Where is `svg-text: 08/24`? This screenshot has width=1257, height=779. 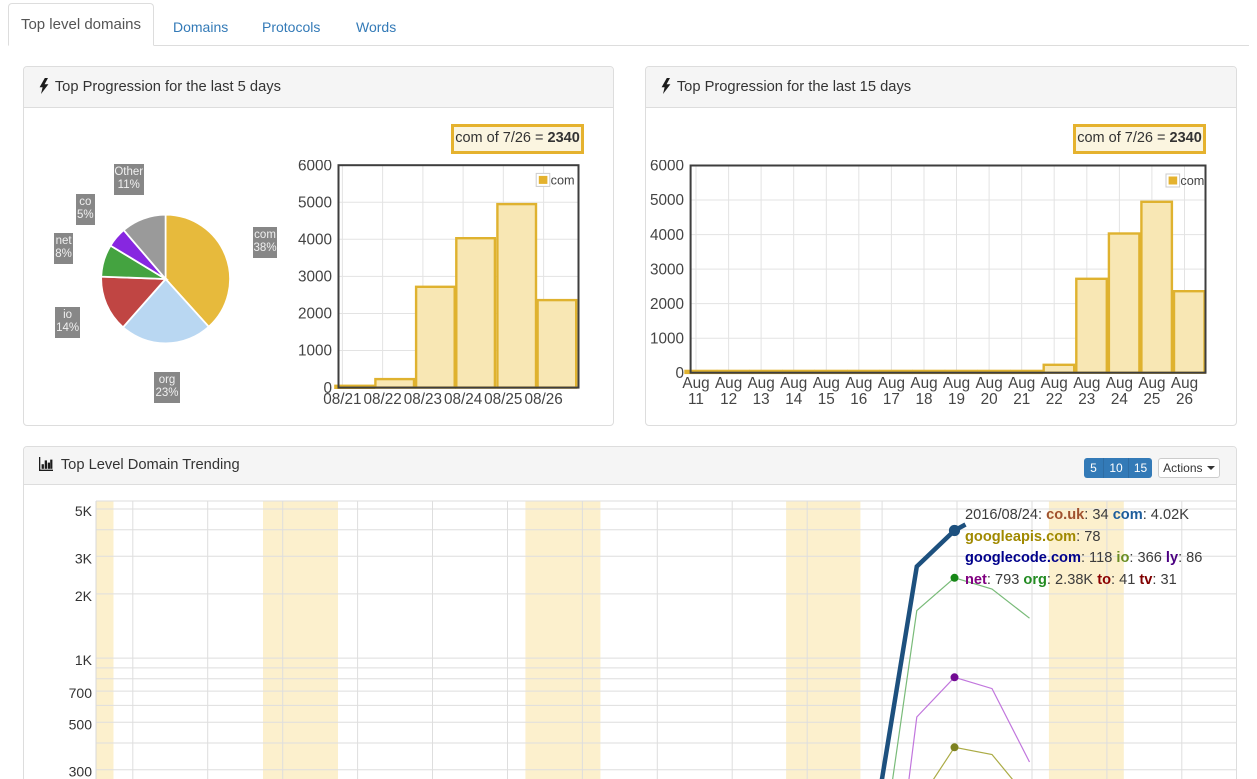
svg-text: 08/24 is located at coordinates (463, 399).